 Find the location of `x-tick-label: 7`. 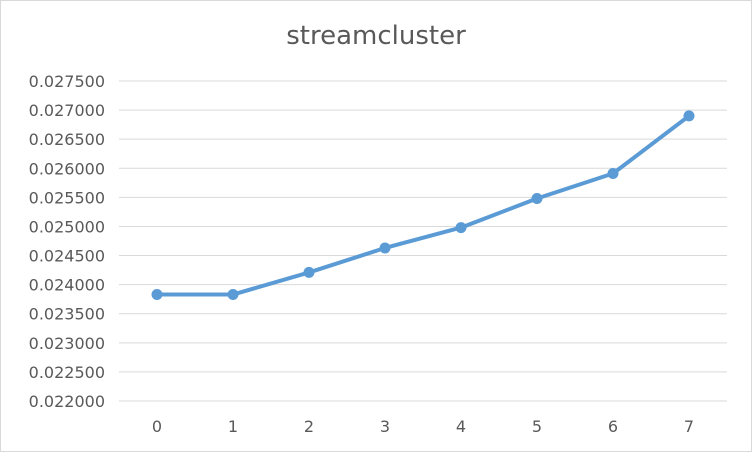

x-tick-label: 7 is located at coordinates (689, 426).